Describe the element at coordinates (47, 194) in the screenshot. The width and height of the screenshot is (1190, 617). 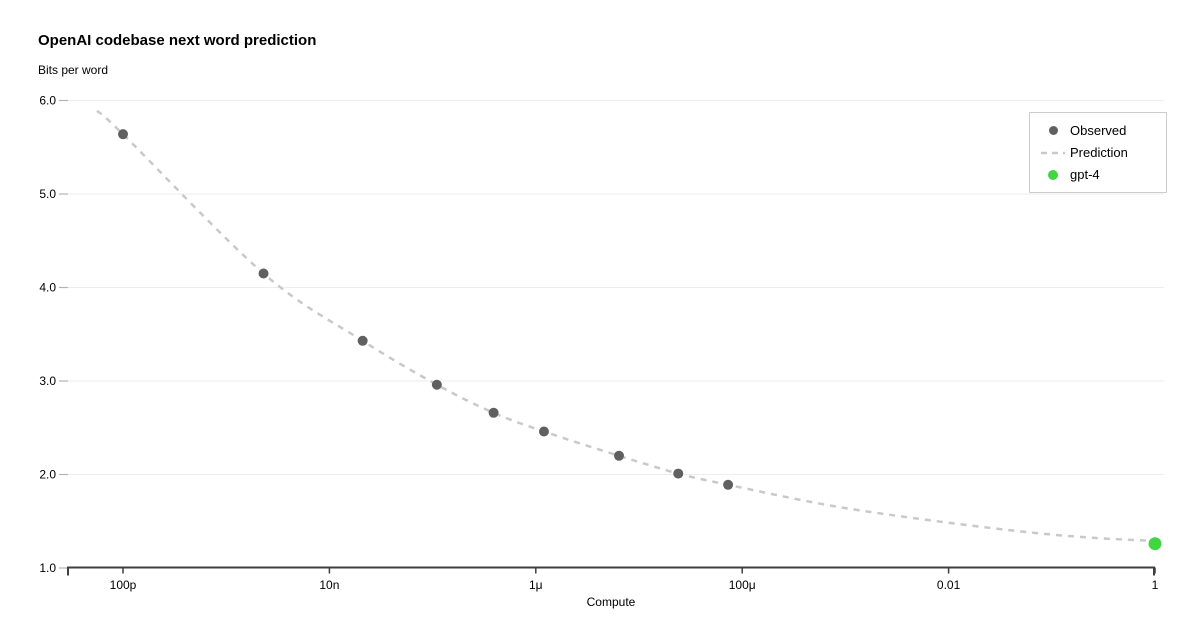
I see `y-tick-label: 5.0` at that location.